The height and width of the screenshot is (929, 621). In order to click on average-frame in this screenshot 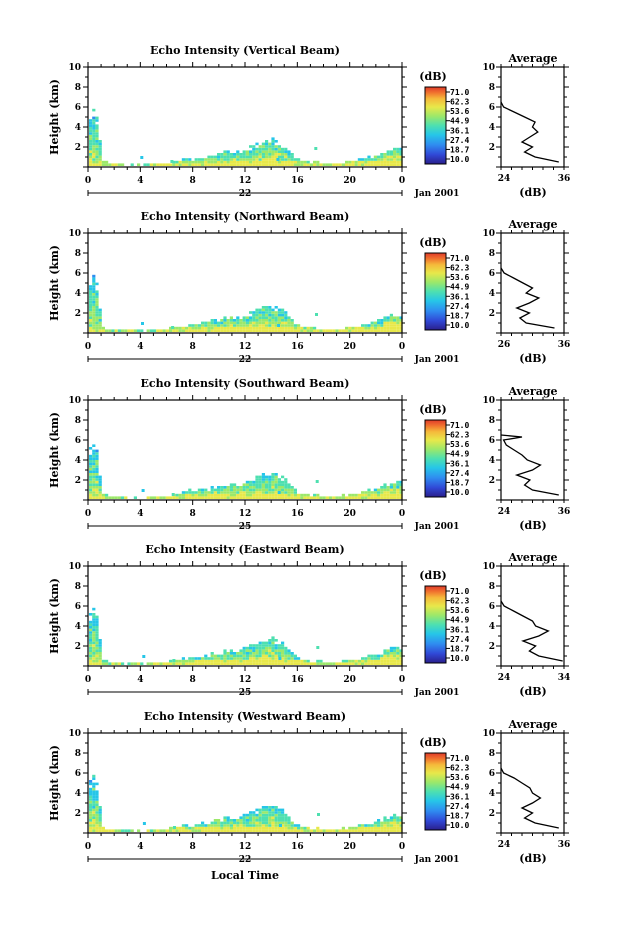, I will do `click(532, 117)`.